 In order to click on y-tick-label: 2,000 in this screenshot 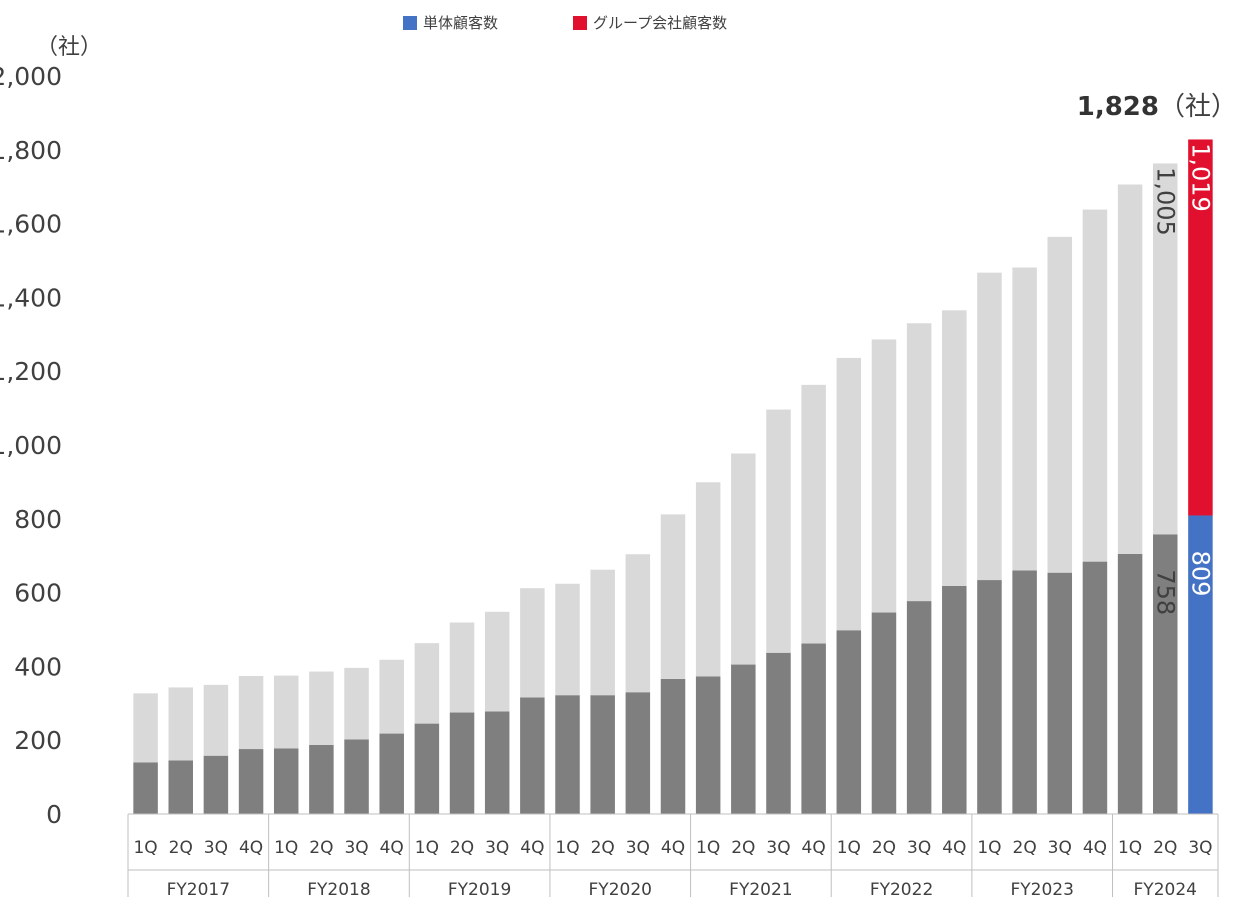, I will do `click(31, 76)`.